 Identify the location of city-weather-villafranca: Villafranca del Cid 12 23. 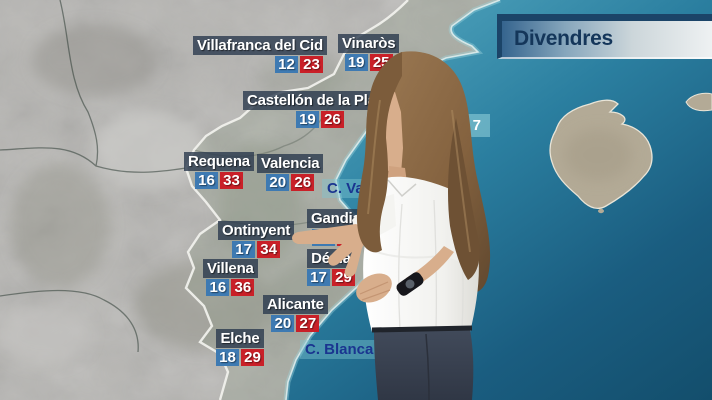
(260, 54).